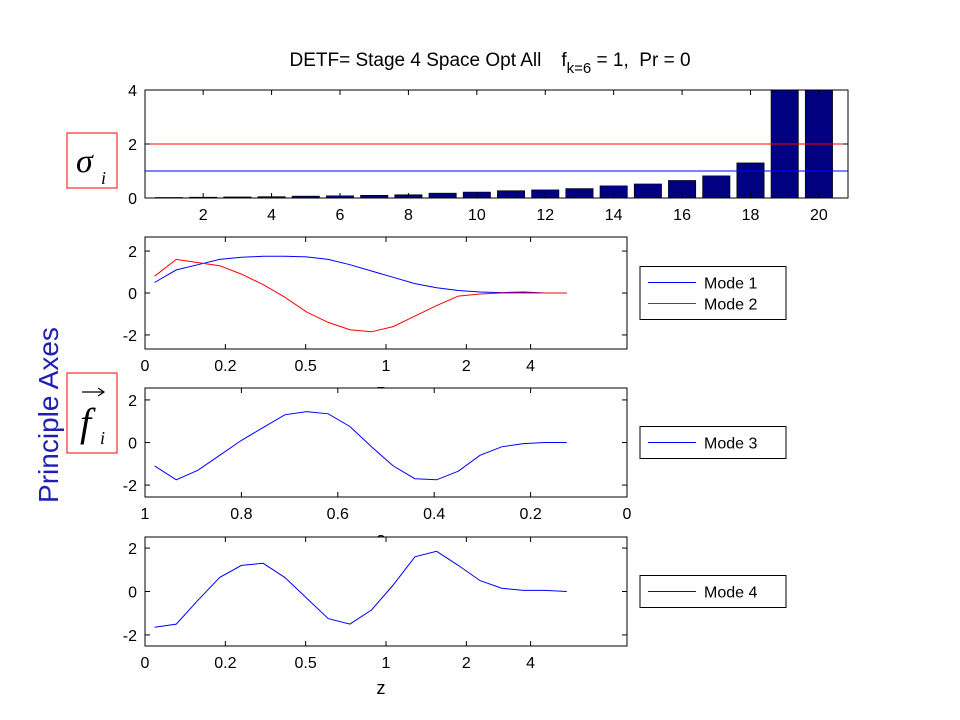 This screenshot has width=960, height=720. Describe the element at coordinates (415, 60) in the screenshot. I see `title-main: DETF= Stage 4 Space Opt All` at that location.